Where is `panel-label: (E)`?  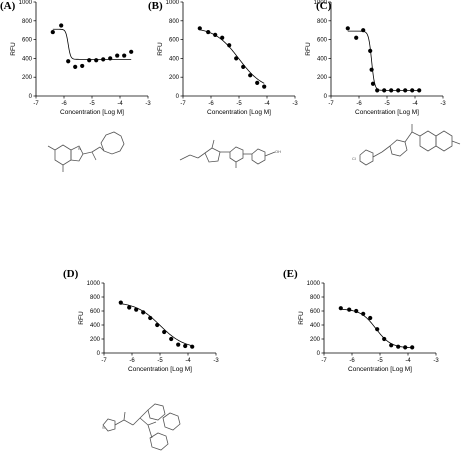
panel-label: (E) is located at coordinates (290, 274).